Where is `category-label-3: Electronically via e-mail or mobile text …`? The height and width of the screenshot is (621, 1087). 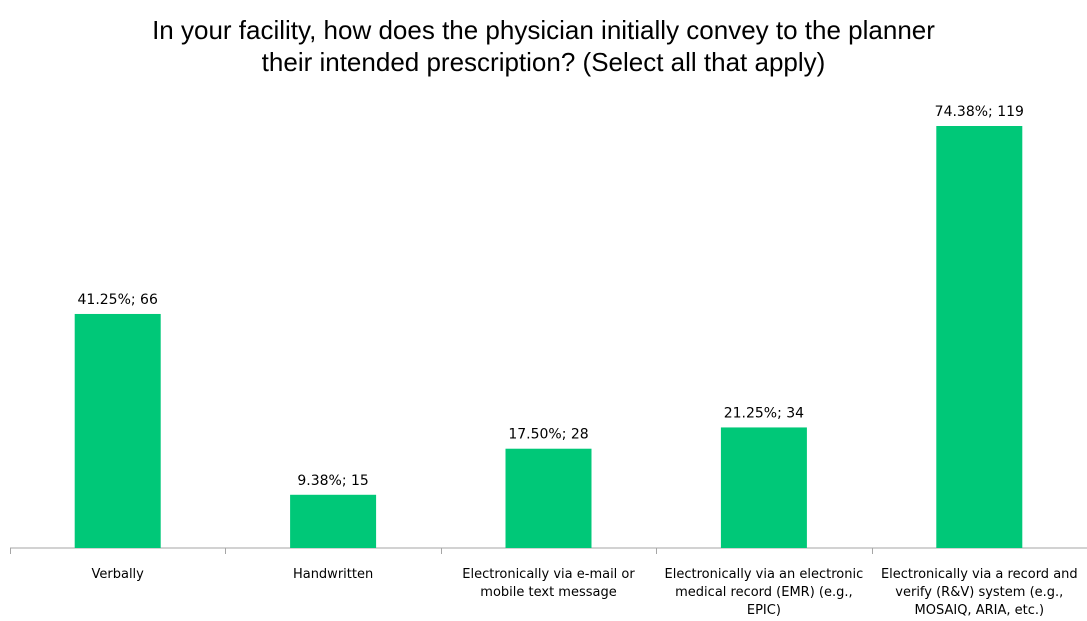 category-label-3: Electronically via e-mail or mobile text … is located at coordinates (548, 583).